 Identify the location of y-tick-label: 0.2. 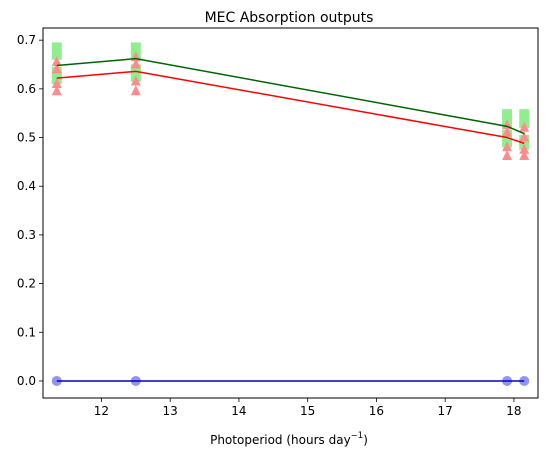
(26, 284).